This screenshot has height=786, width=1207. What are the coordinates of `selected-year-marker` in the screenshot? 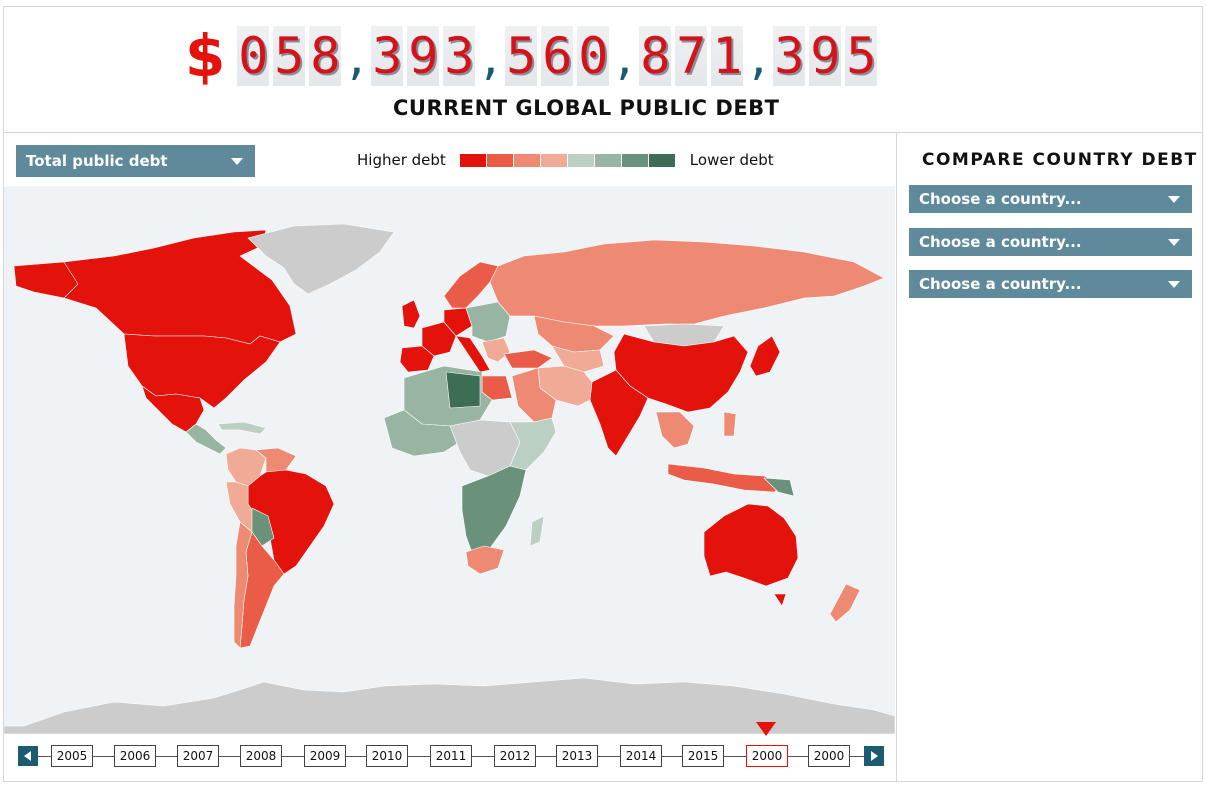 It's located at (766, 729).